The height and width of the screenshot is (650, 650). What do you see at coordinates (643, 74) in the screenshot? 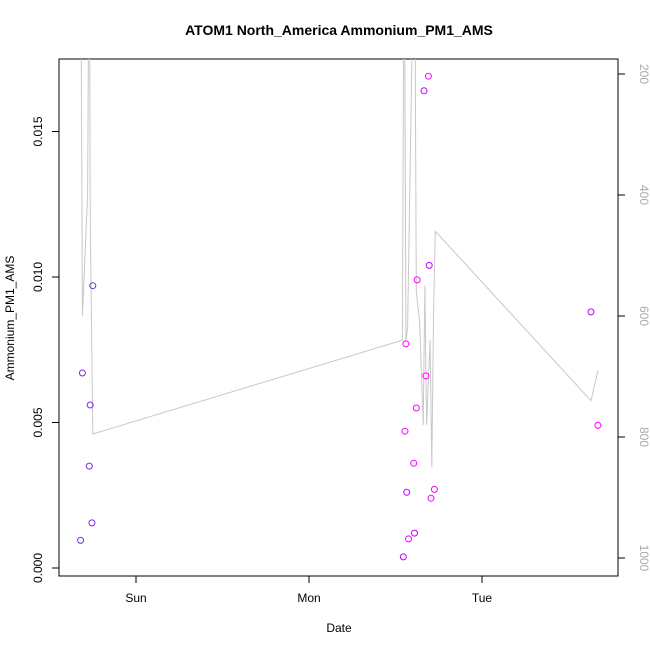
I see `y-right-tick-label: 200` at bounding box center [643, 74].